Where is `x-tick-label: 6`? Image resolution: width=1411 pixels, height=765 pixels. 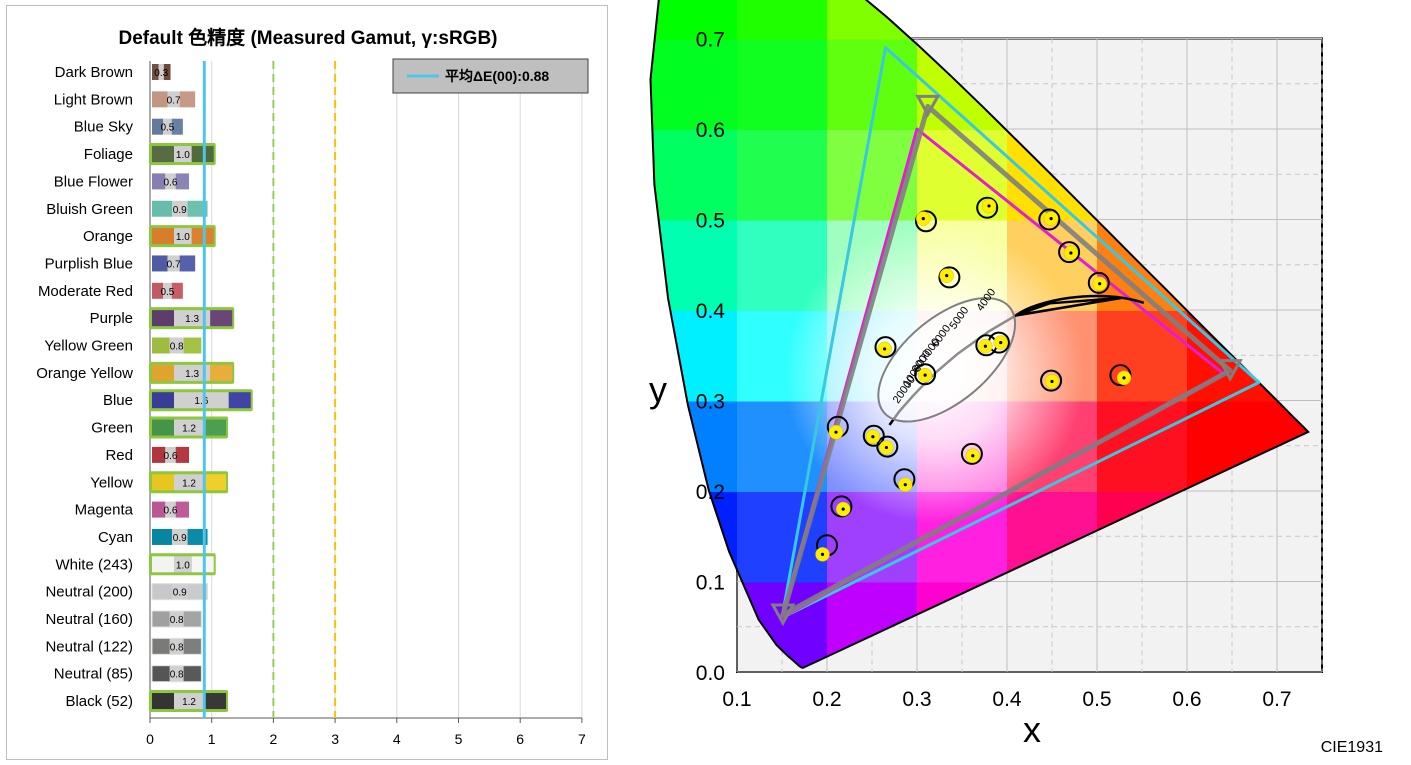
x-tick-label: 6 is located at coordinates (520, 739).